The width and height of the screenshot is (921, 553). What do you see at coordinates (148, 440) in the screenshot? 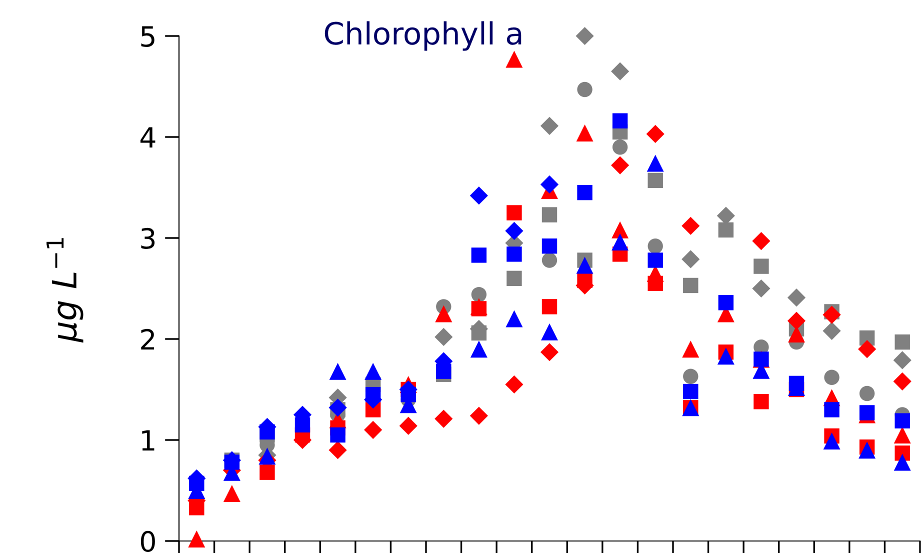
I see `y-tick-label: 1` at bounding box center [148, 440].